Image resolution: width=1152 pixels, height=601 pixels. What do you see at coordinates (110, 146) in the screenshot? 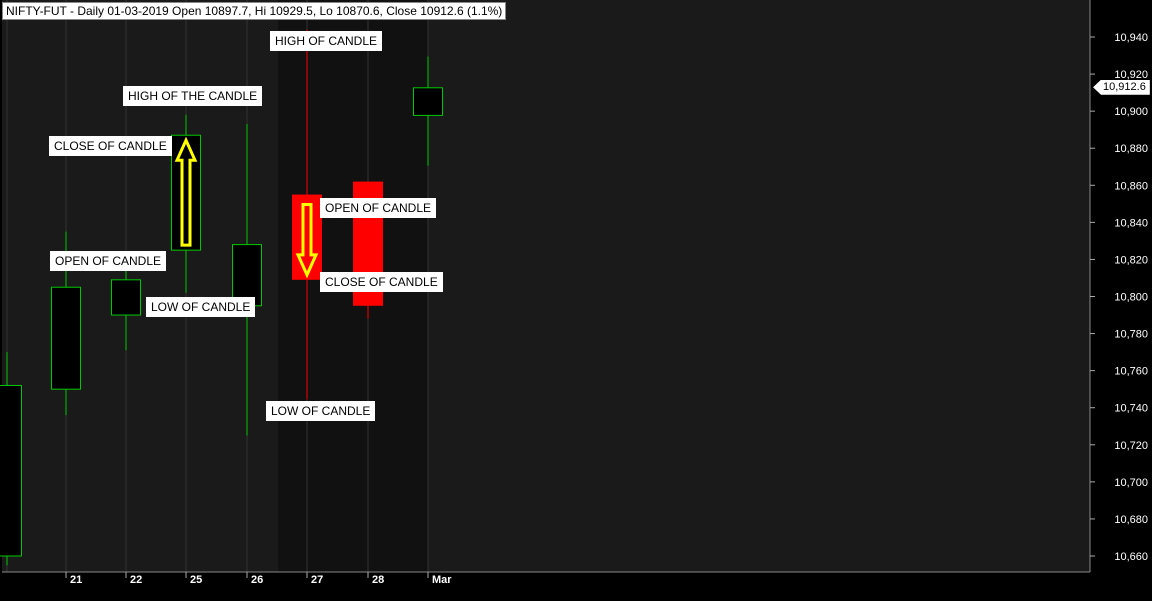
I see `annotation-close-of-candle-25: CLOSE OF CANDLE` at bounding box center [110, 146].